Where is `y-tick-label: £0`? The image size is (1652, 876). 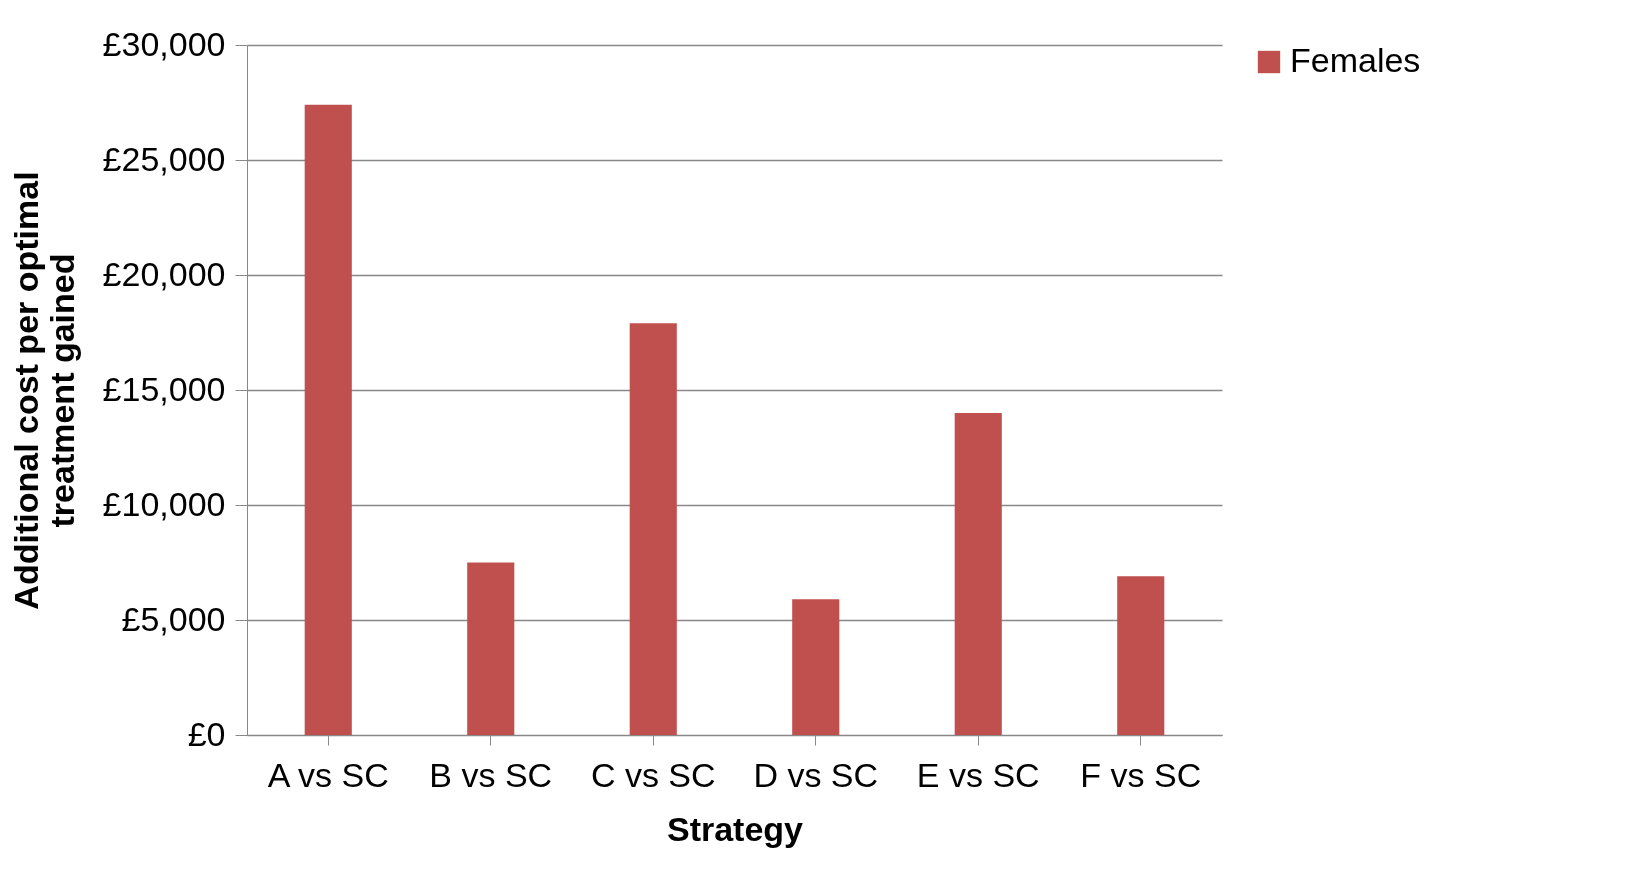
y-tick-label: £0 is located at coordinates (206, 733).